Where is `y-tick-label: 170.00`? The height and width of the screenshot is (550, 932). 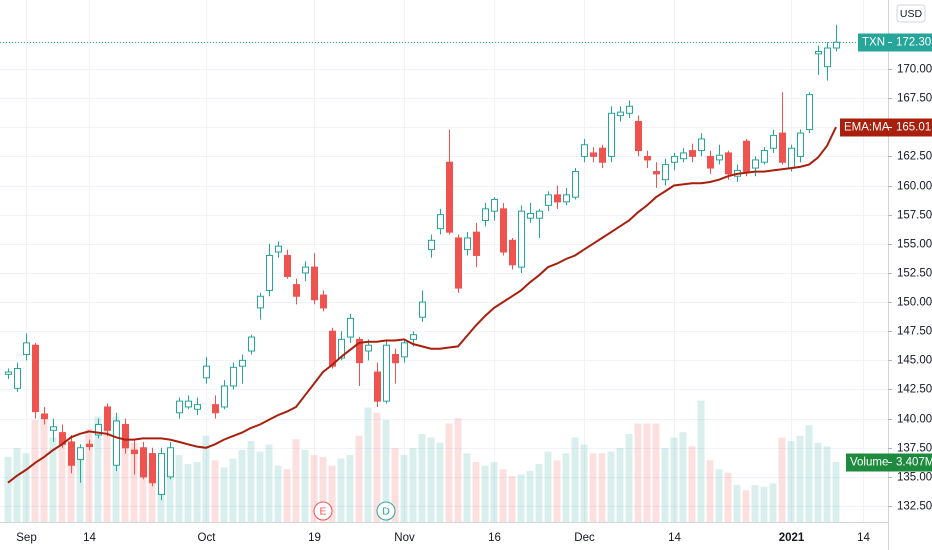 y-tick-label: 170.00 is located at coordinates (914, 70).